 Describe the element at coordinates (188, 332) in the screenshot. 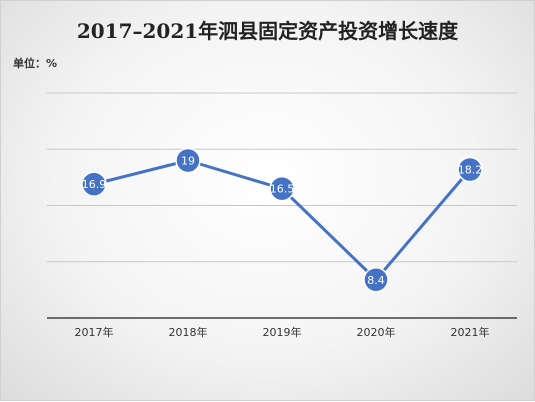

I see `x-tick-label: 2018年` at that location.